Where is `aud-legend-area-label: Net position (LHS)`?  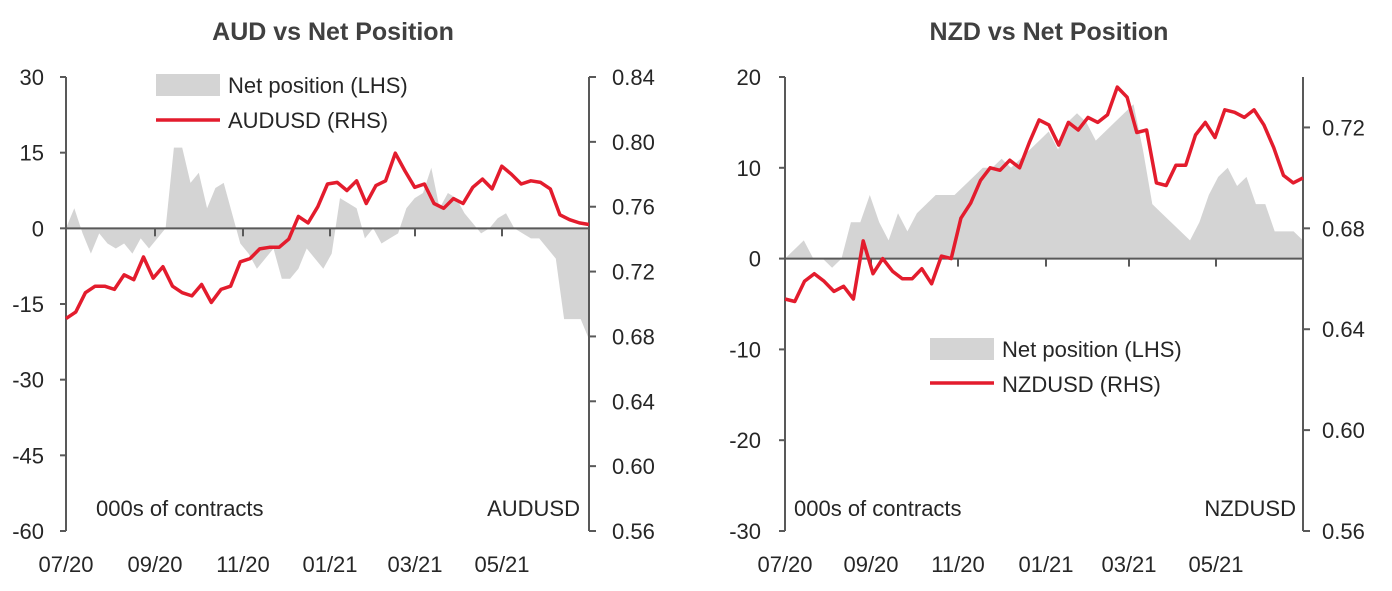 aud-legend-area-label: Net position (LHS) is located at coordinates (318, 85).